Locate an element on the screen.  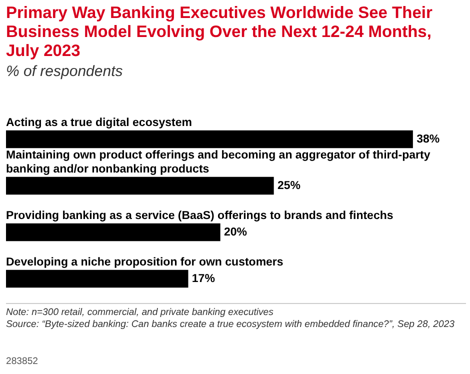
chart-title: Primary Way Banking Executives Worldwide See Their Business Model Evolving Over the Next 12-24 Months, July 2023 is located at coordinates (220, 32).